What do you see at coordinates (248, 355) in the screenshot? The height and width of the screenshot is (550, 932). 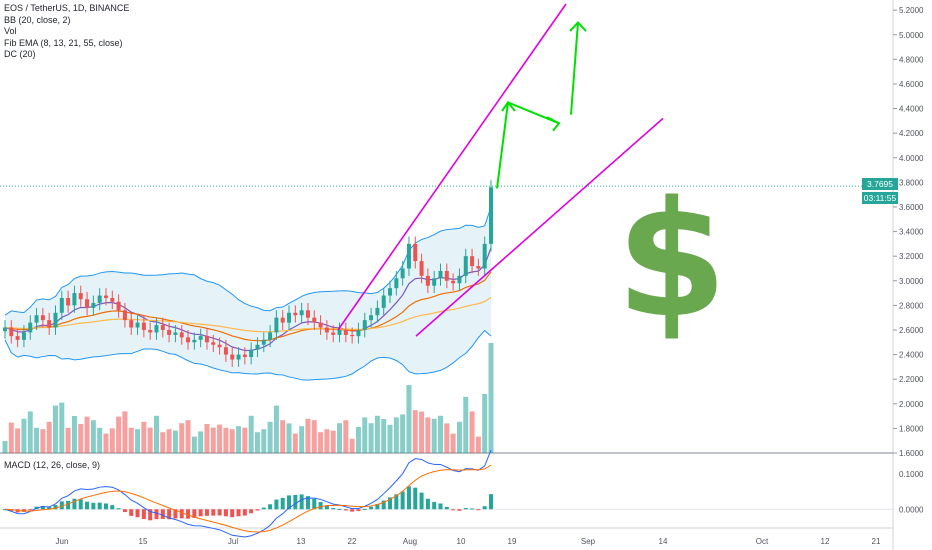 I see `bb-lower-line` at bounding box center [248, 355].